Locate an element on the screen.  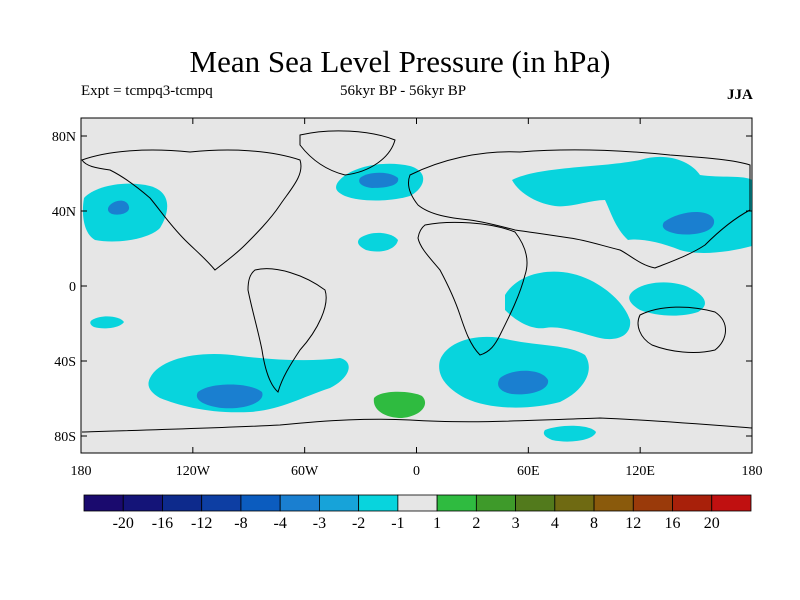
colorbar-label: -4 is located at coordinates (280, 523).